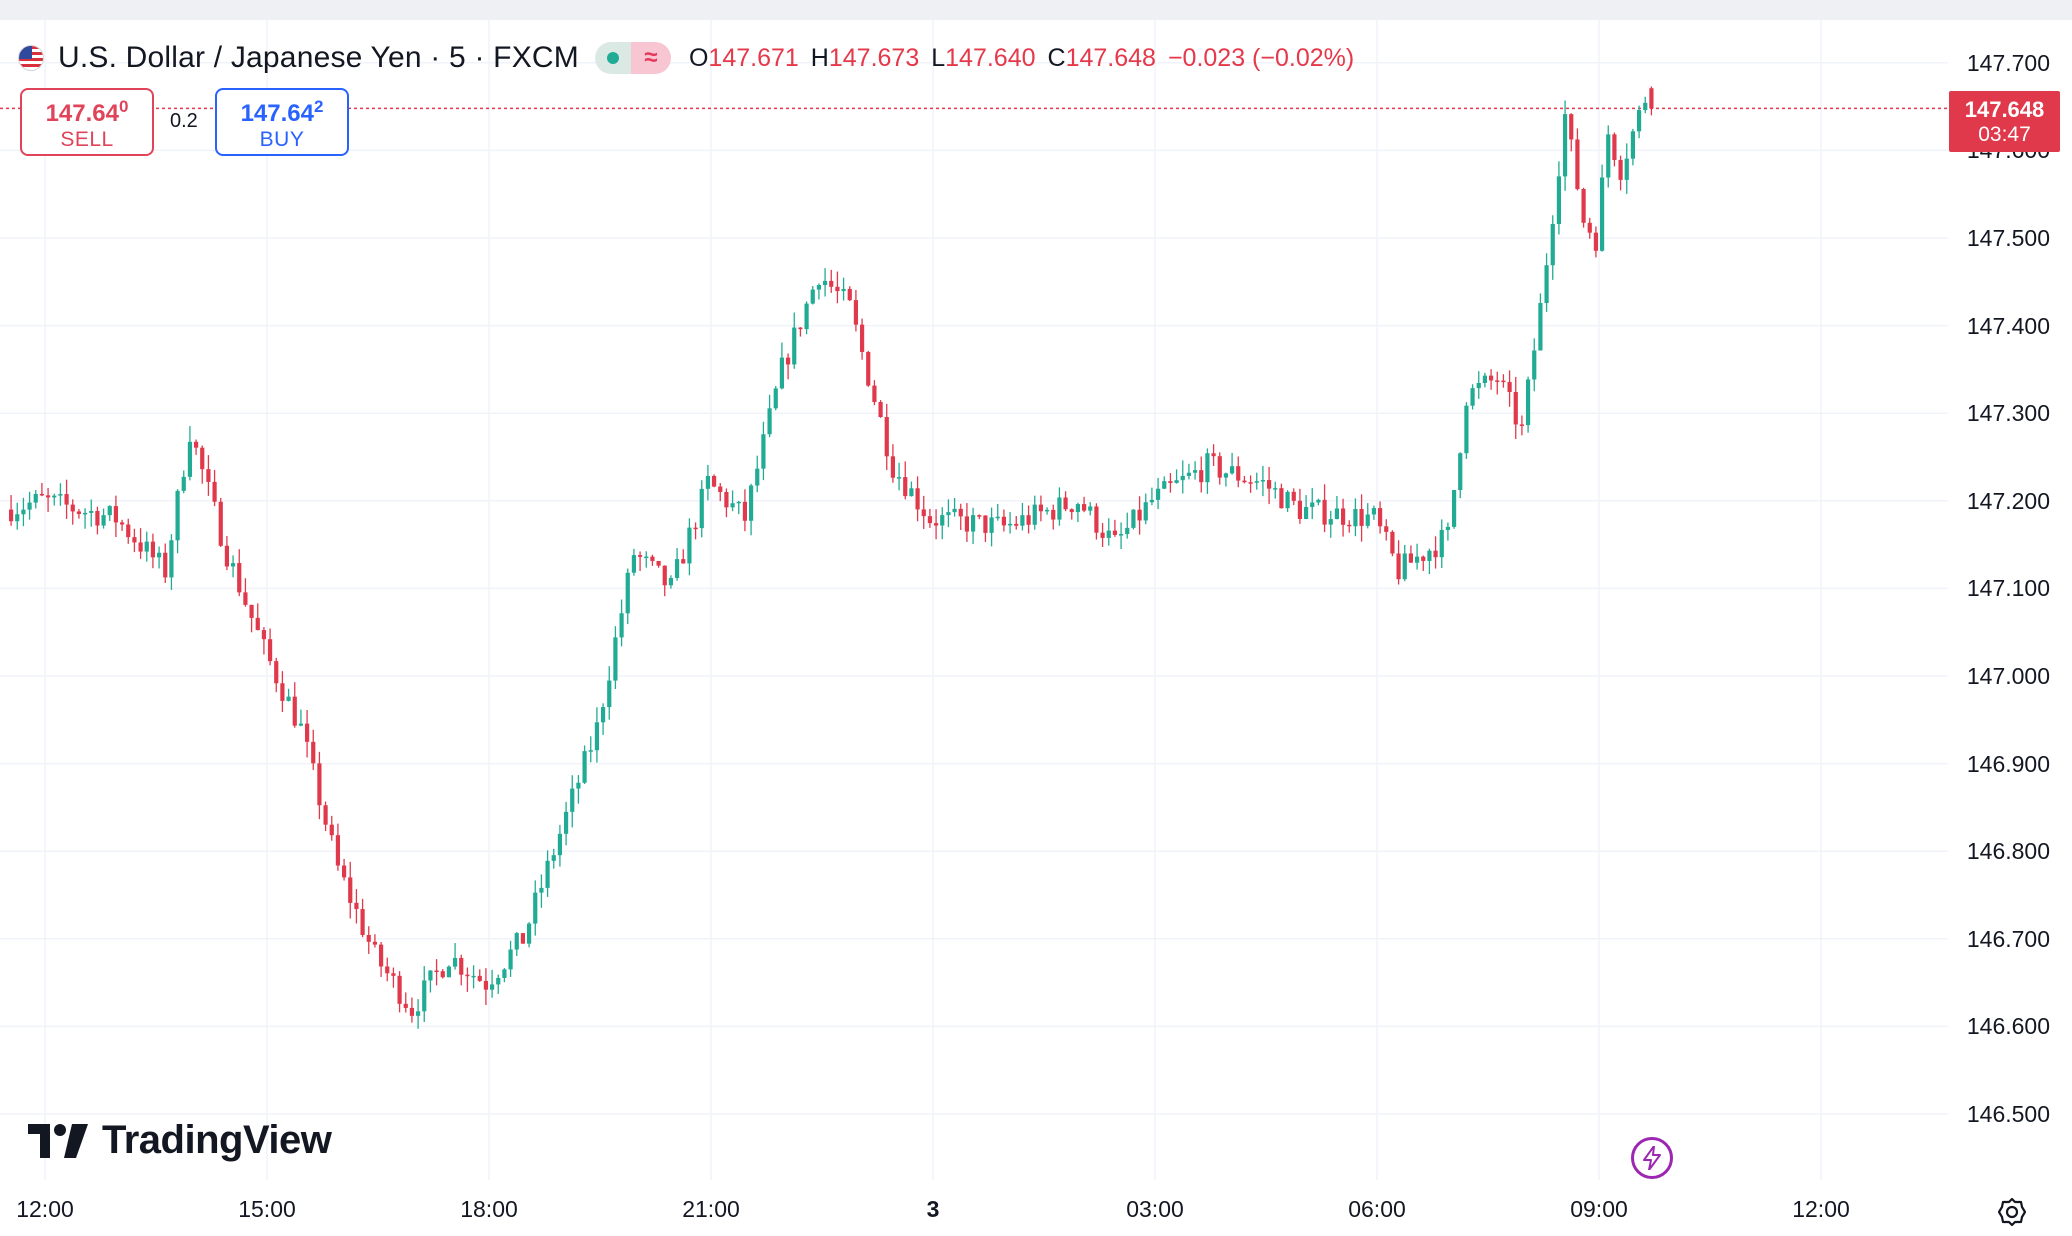 The height and width of the screenshot is (1236, 2072). I want to click on open-label: O, so click(698, 57).